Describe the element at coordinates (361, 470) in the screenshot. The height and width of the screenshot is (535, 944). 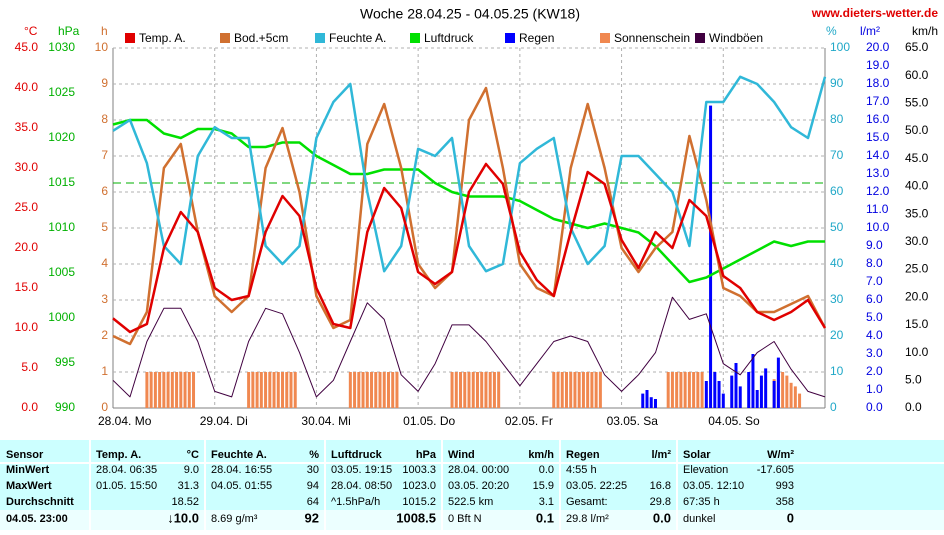
I see `cell-left: 03.05. 19:15` at that location.